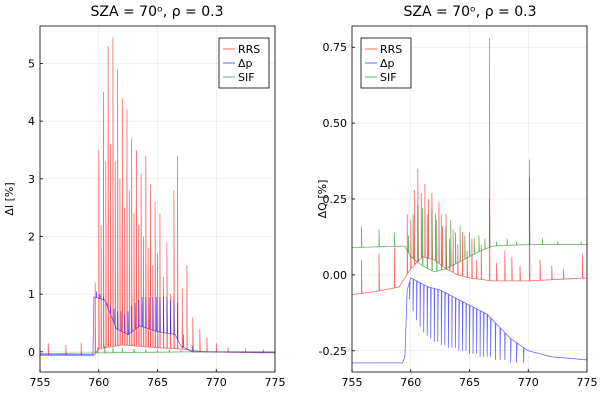 The width and height of the screenshot is (600, 400). I want to click on y-tick-label: 0.75, so click(335, 47).